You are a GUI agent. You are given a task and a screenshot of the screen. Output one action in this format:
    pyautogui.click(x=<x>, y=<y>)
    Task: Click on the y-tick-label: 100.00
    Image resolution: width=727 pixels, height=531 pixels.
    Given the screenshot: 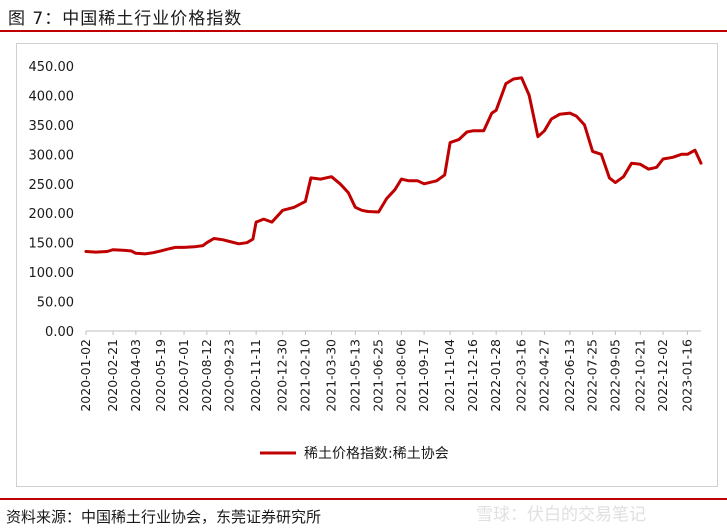 What is the action you would take?
    pyautogui.click(x=52, y=273)
    